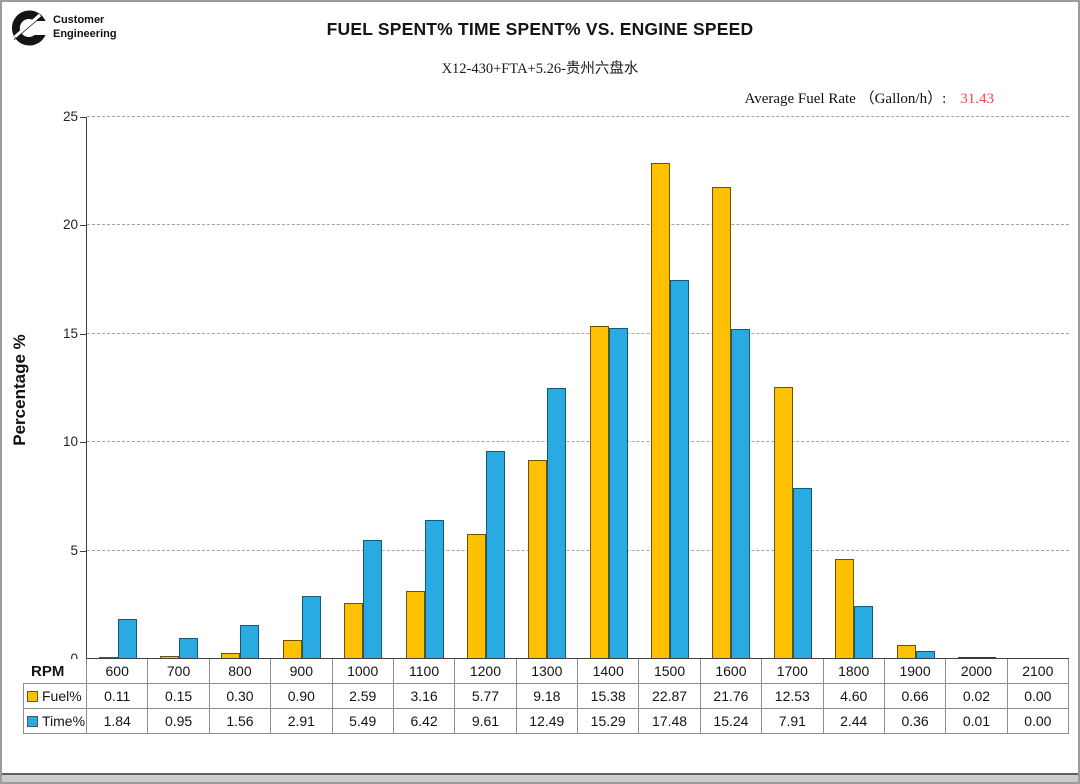 This screenshot has height=784, width=1080. What do you see at coordinates (540, 777) in the screenshot?
I see `window-bottom-edge` at bounding box center [540, 777].